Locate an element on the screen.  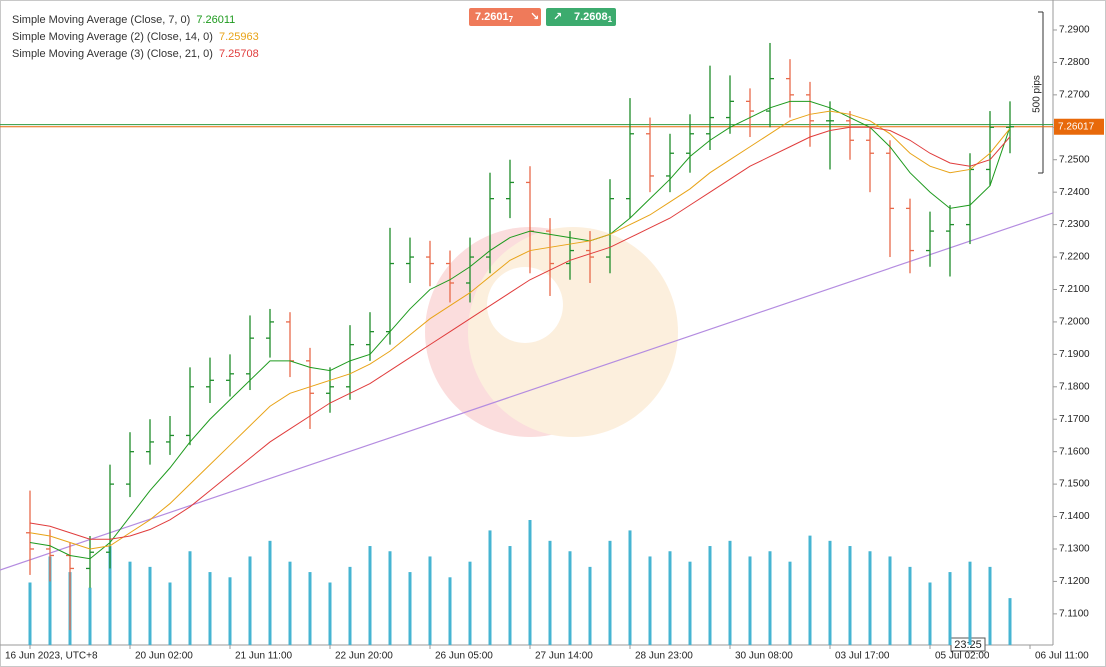
legend-name: Simple Moving Average (3) (Close, 21, 0) is located at coordinates (112, 54).